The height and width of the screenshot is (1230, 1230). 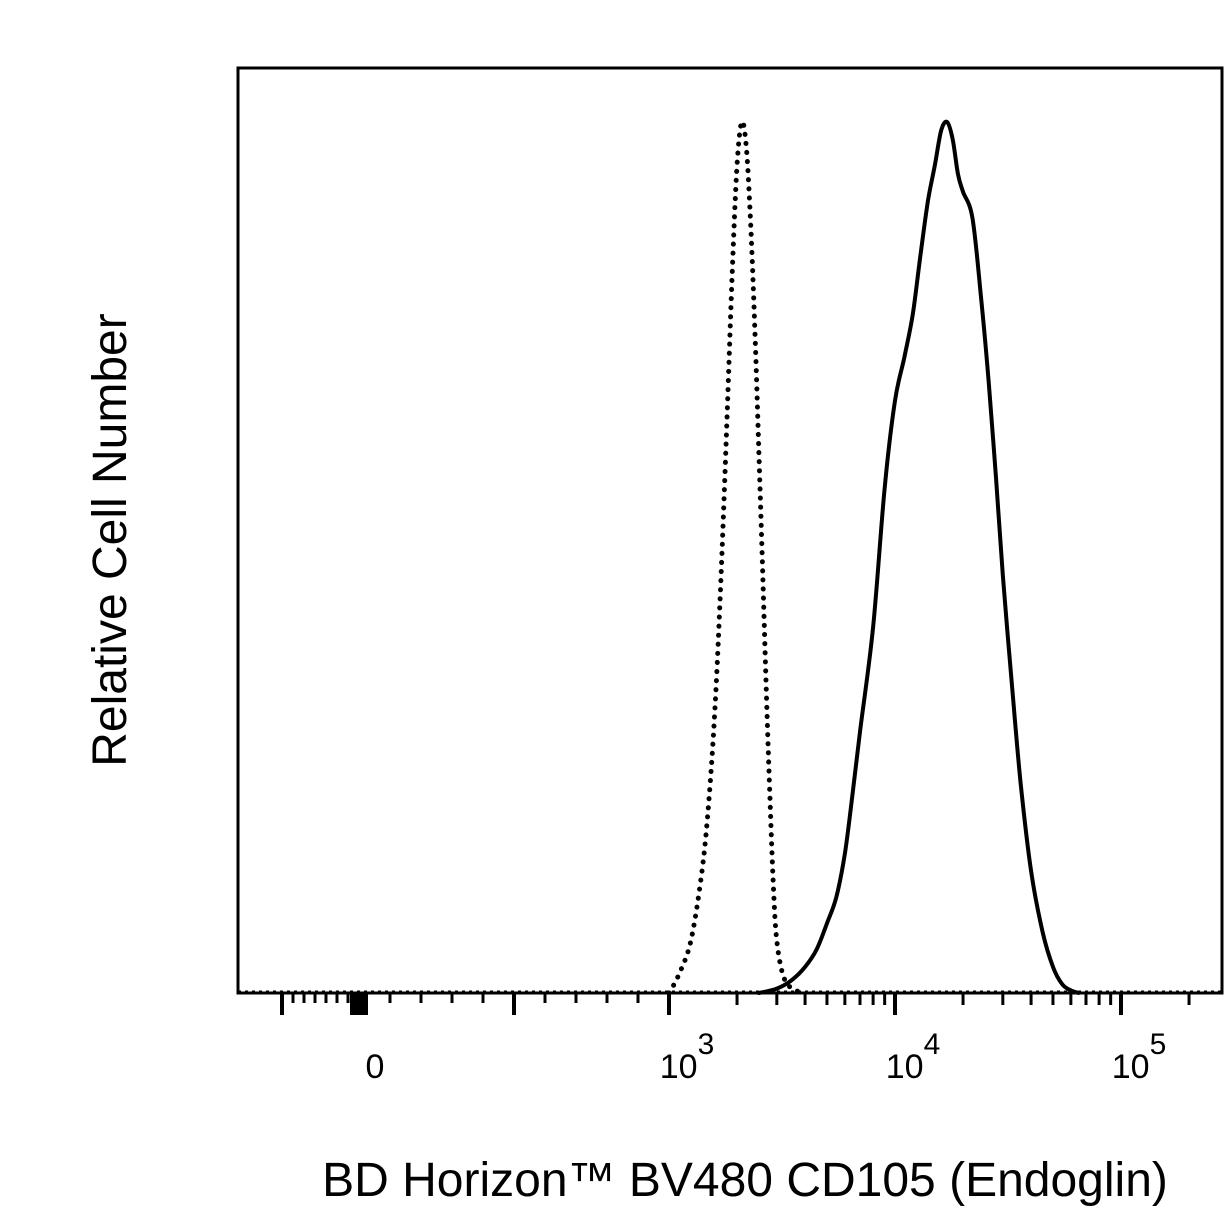 What do you see at coordinates (766, 1057) in the screenshot?
I see `x-axis-tick-labels: 0 10³ 10⁴ 10⁵` at bounding box center [766, 1057].